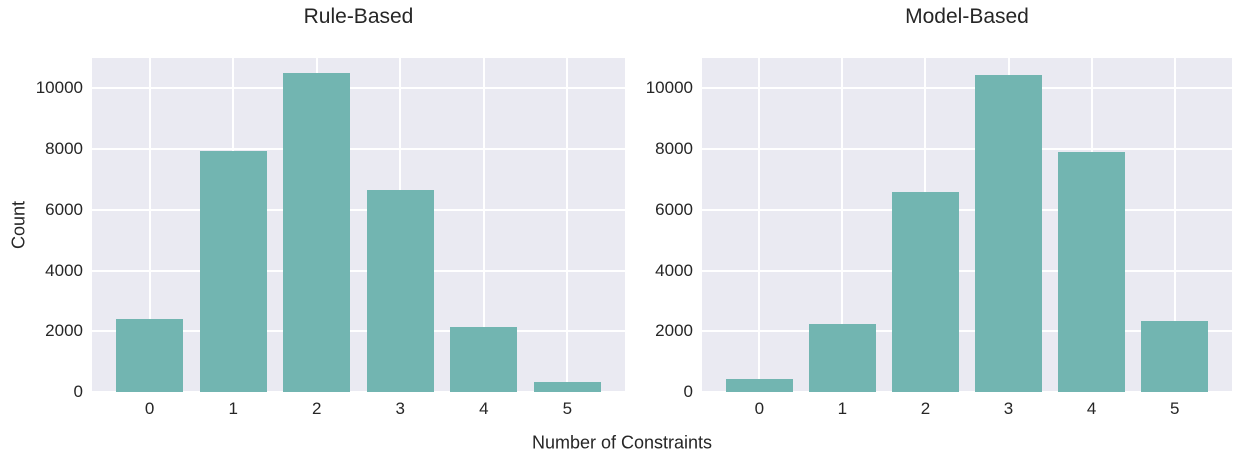  I want to click on y-tick-label-rule-based: 10000, so click(59, 88).